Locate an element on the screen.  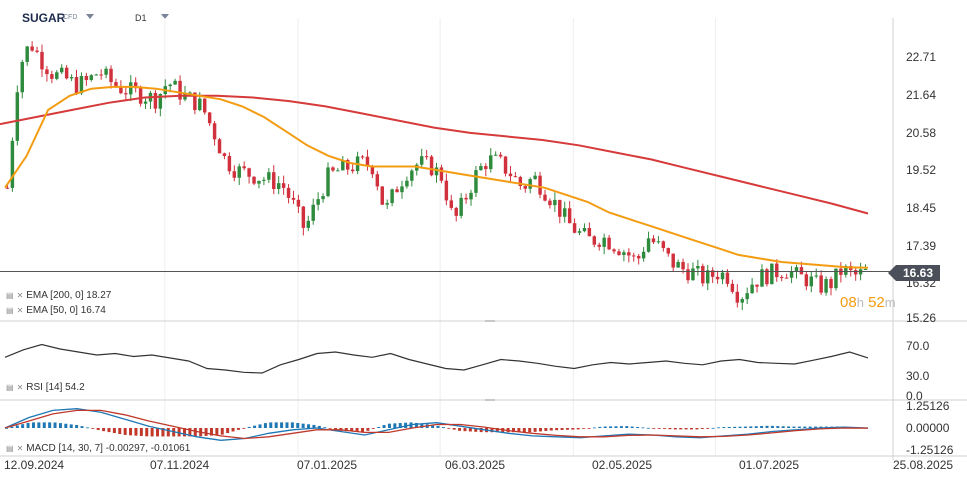
instrument-type-badge: CFD is located at coordinates (70, 17).